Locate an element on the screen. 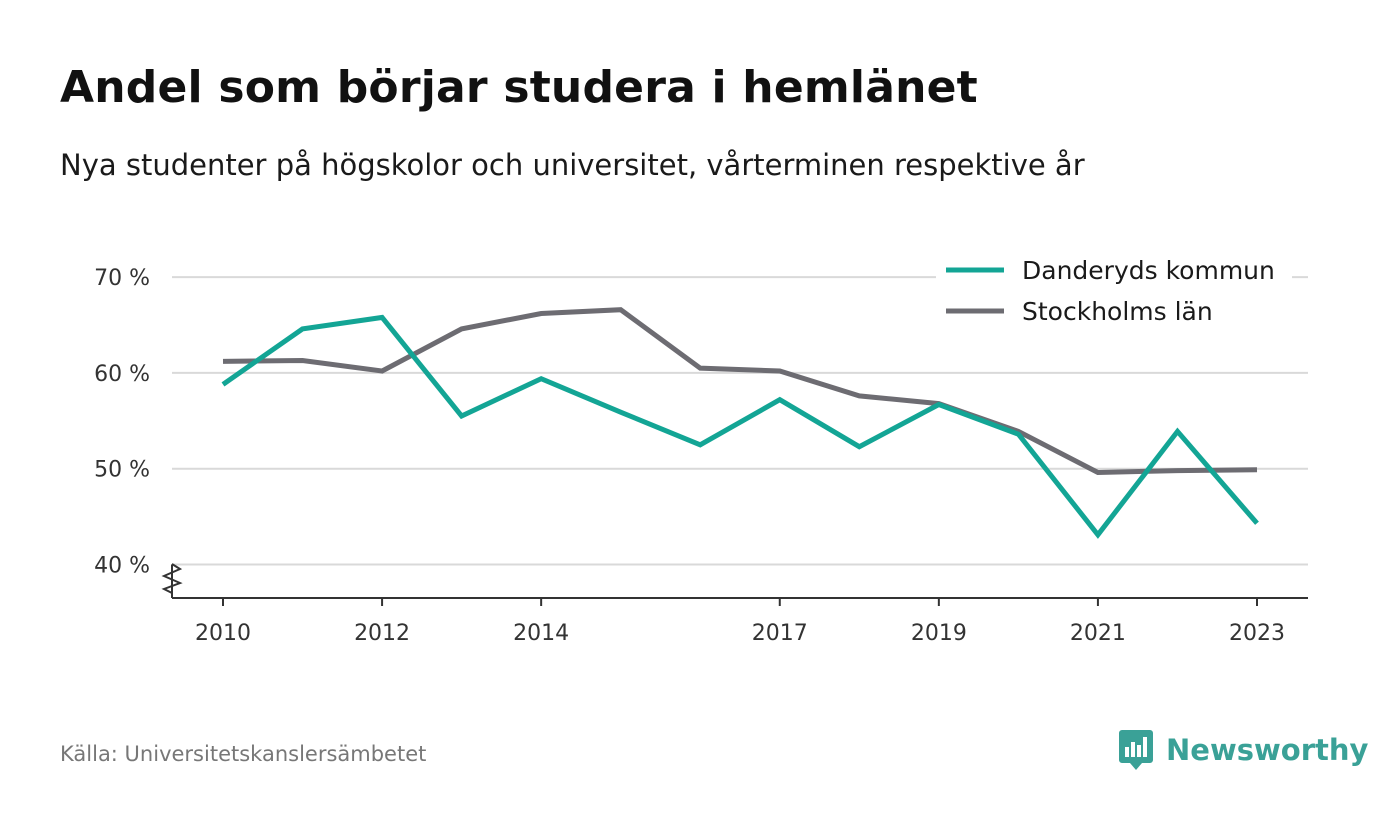 This screenshot has width=1400, height=831. chart-title: Andel som börjar studera i hemlänet is located at coordinates (519, 87).